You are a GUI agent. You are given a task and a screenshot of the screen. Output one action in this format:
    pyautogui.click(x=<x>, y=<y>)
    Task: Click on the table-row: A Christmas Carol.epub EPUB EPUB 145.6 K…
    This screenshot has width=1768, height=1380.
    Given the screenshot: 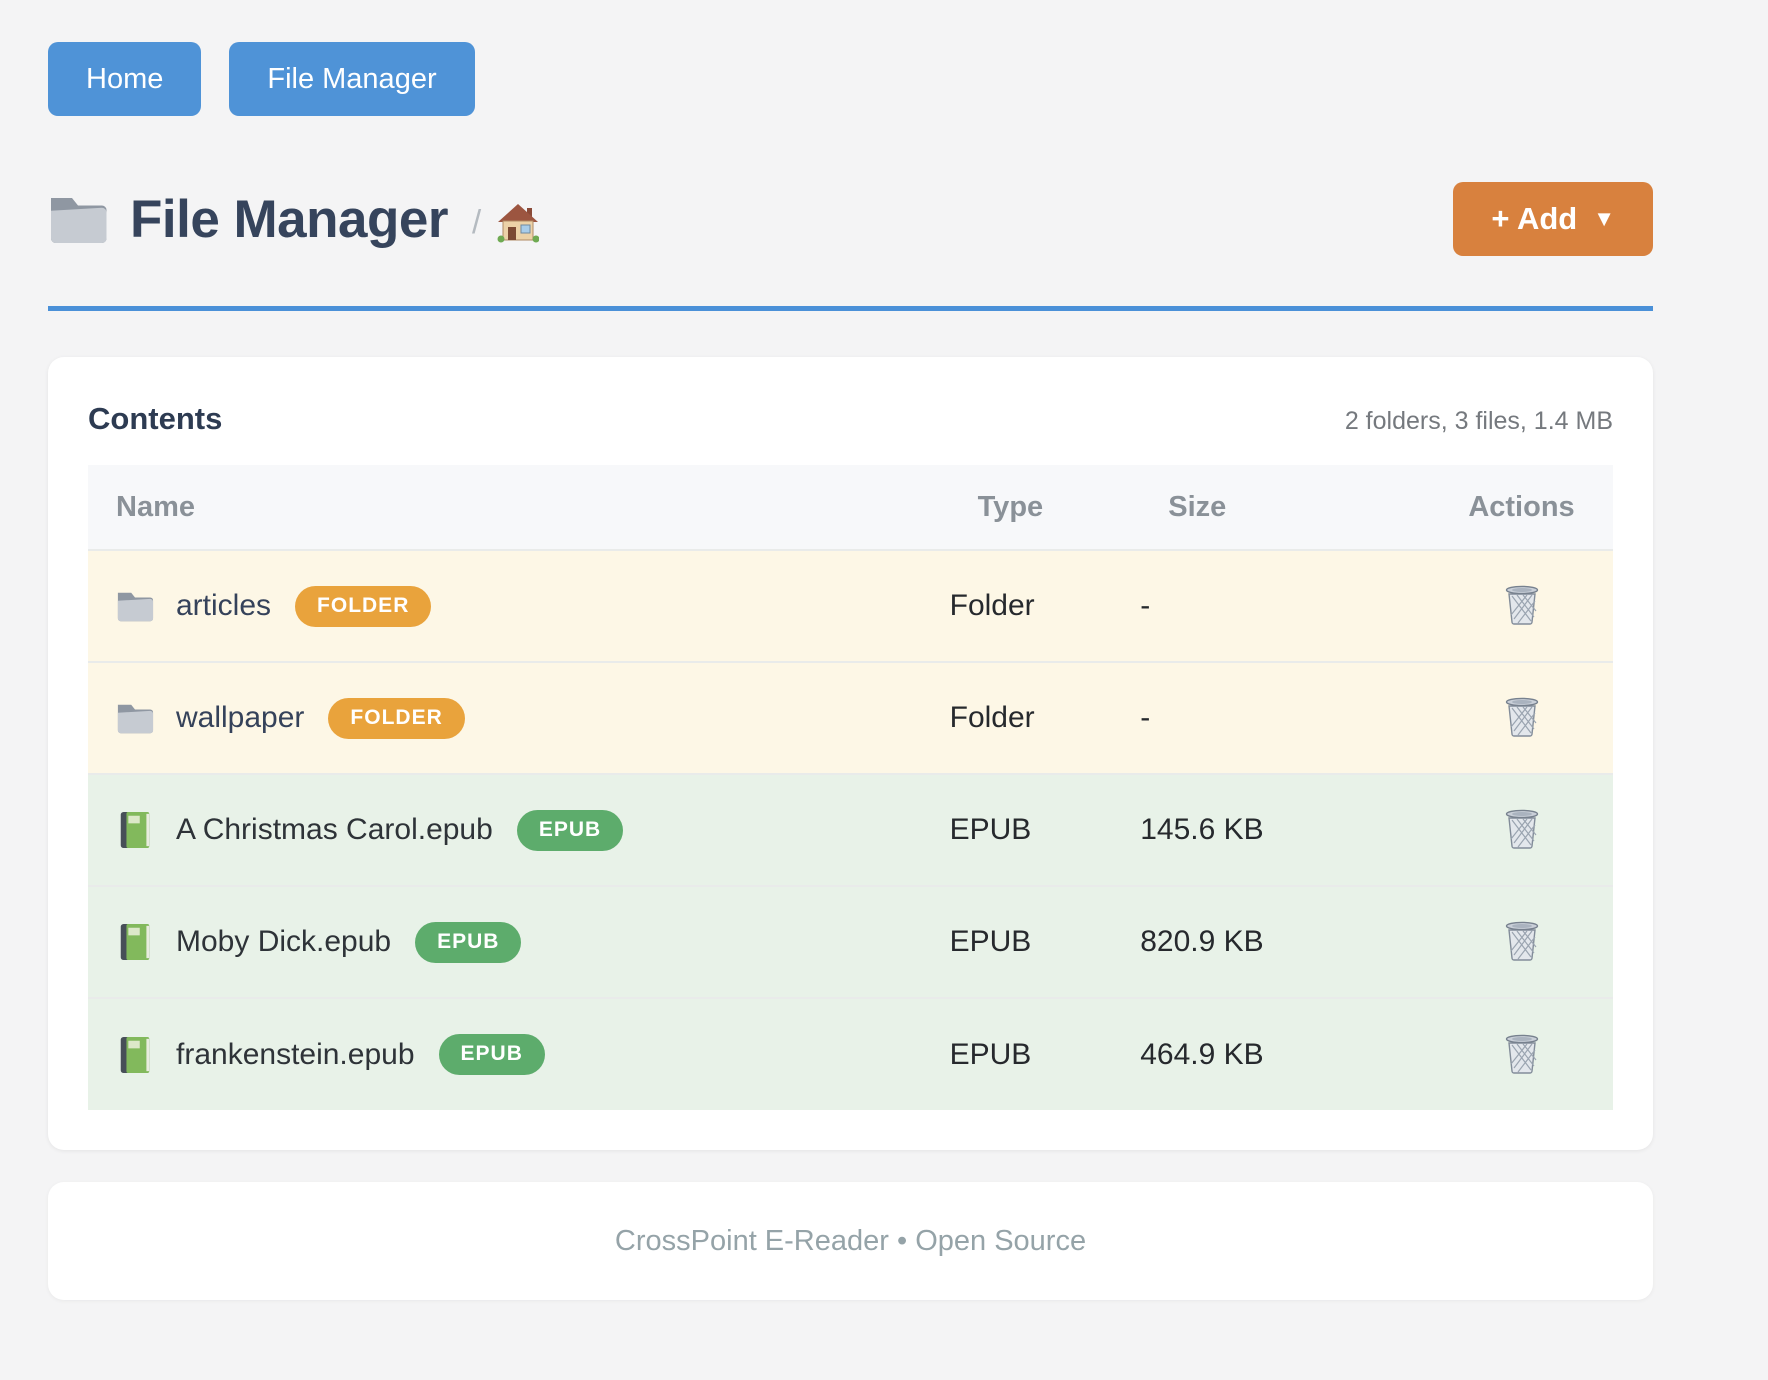 What is the action you would take?
    pyautogui.click(x=850, y=830)
    